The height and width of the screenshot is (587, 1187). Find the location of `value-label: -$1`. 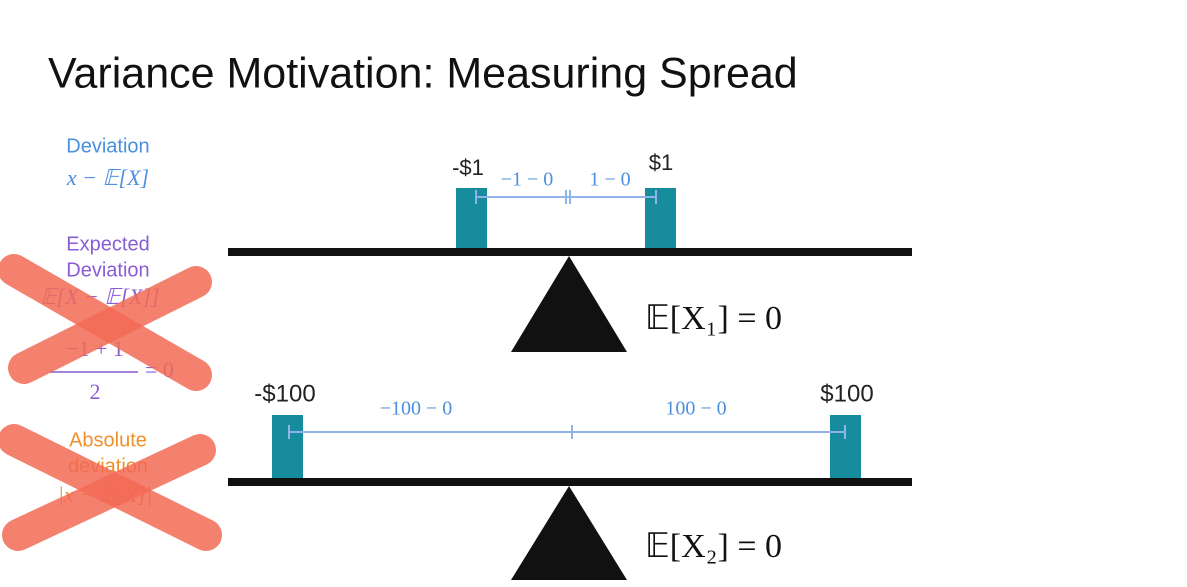

value-label: -$1 is located at coordinates (468, 167).